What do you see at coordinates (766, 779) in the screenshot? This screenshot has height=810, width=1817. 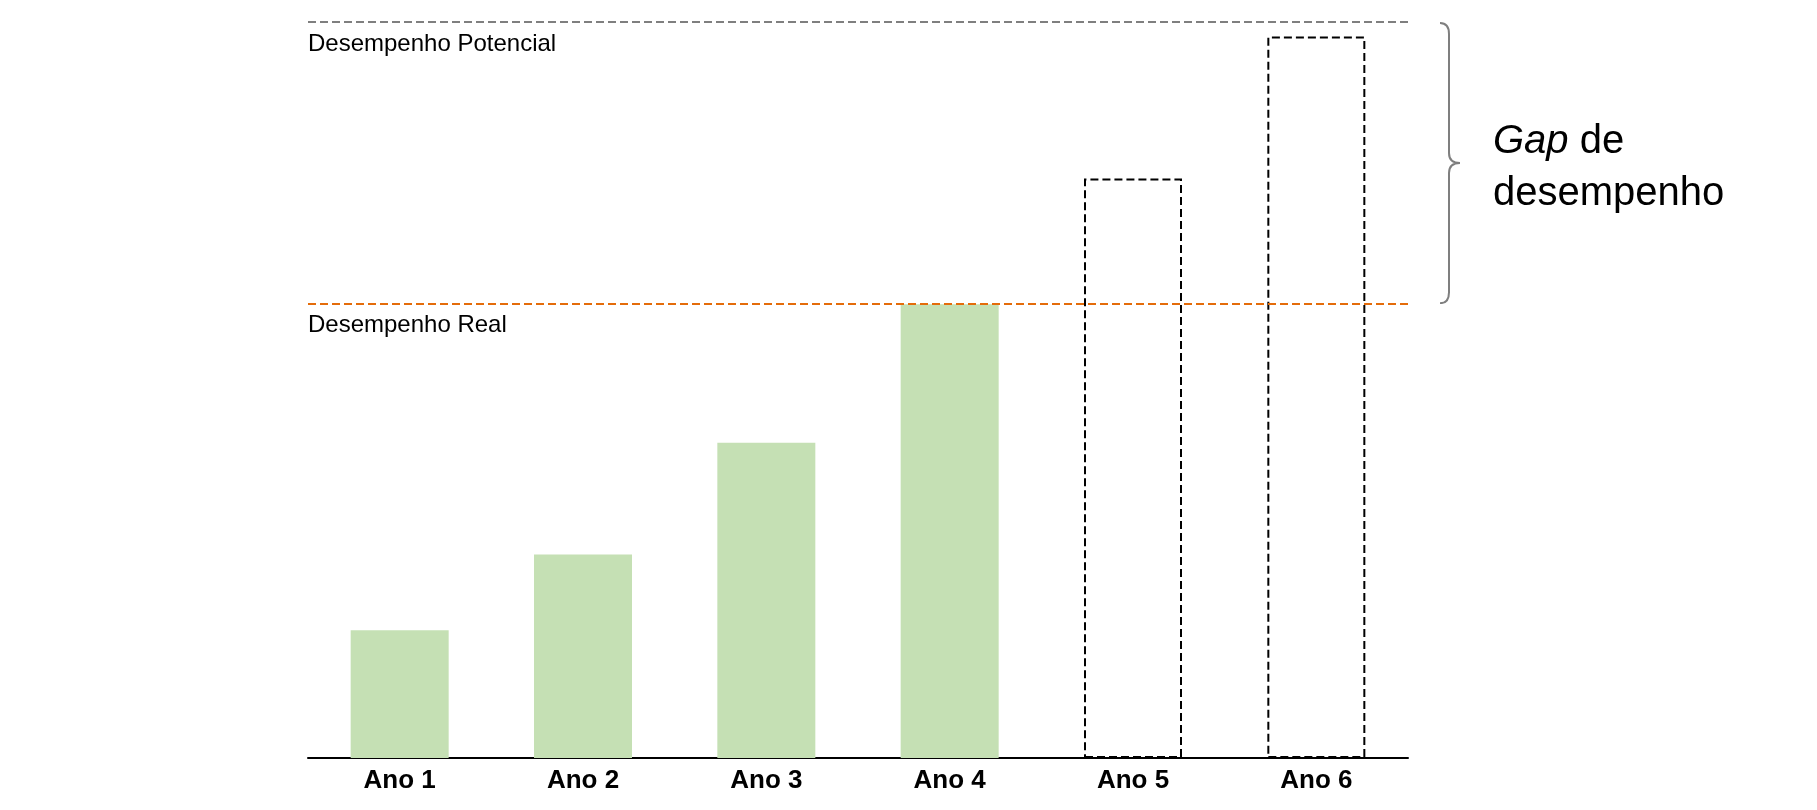 I see `x-tick-label: Ano 3` at bounding box center [766, 779].